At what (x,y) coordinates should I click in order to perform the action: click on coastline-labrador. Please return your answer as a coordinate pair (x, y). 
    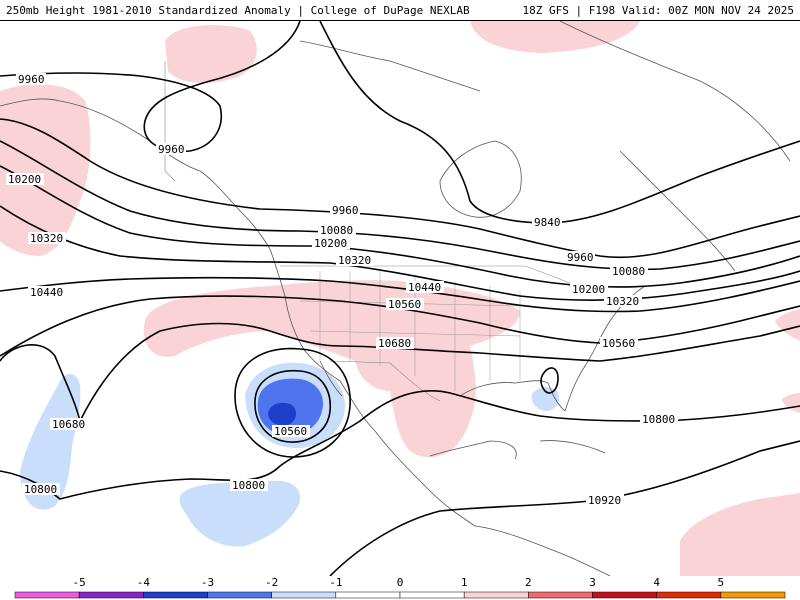
    Looking at the image, I should click on (677, 211).